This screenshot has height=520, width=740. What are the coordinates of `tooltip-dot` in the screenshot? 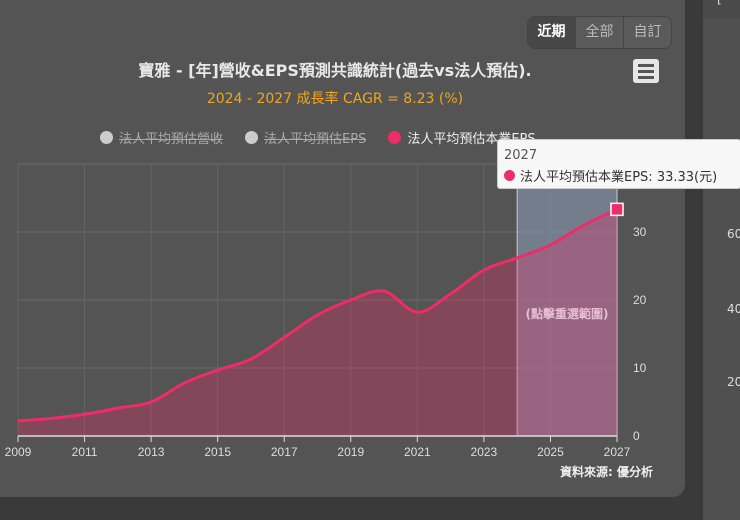 It's located at (509, 175).